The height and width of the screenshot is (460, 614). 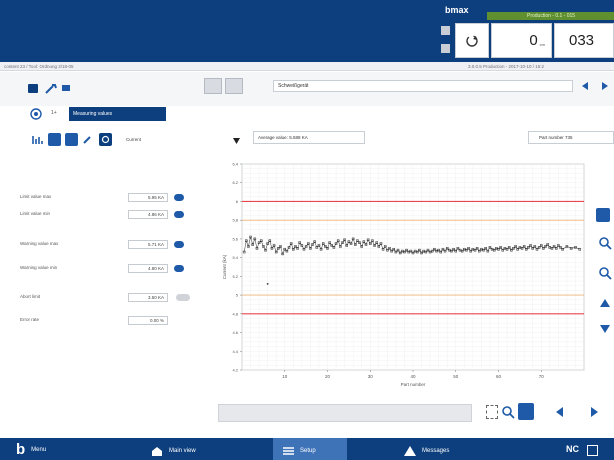 What do you see at coordinates (54, 139) in the screenshot?
I see `chart-view-icon` at bounding box center [54, 139].